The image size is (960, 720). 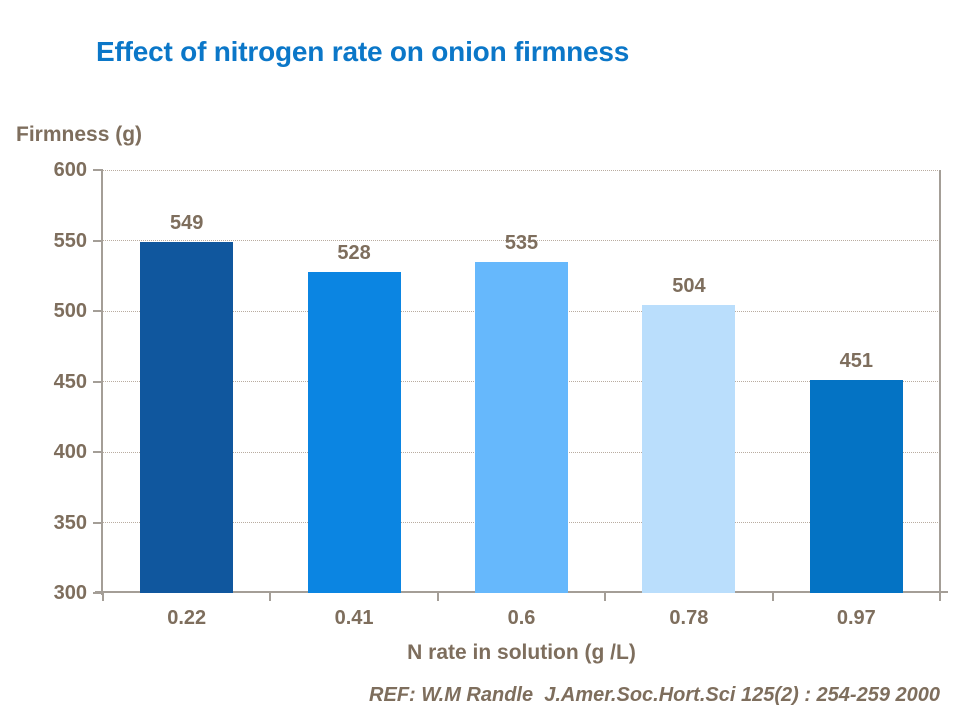 What do you see at coordinates (70, 522) in the screenshot?
I see `y-tick-label: 350` at bounding box center [70, 522].